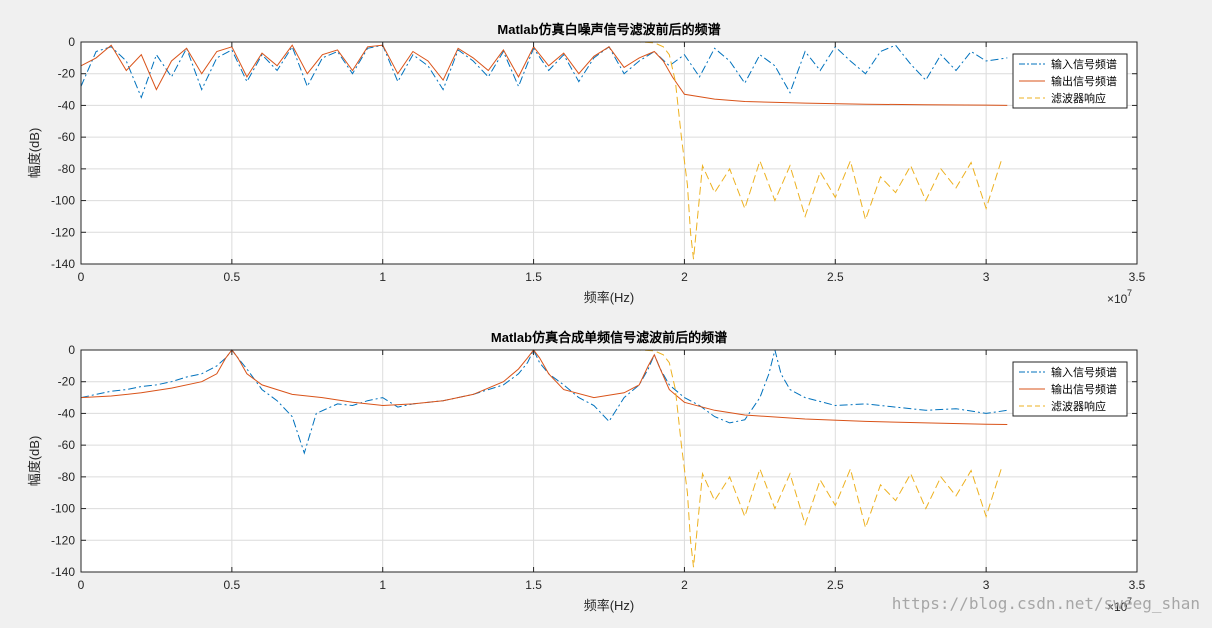 The height and width of the screenshot is (628, 1212). I want to click on x-exponent-superscript: 7, so click(1129, 293).